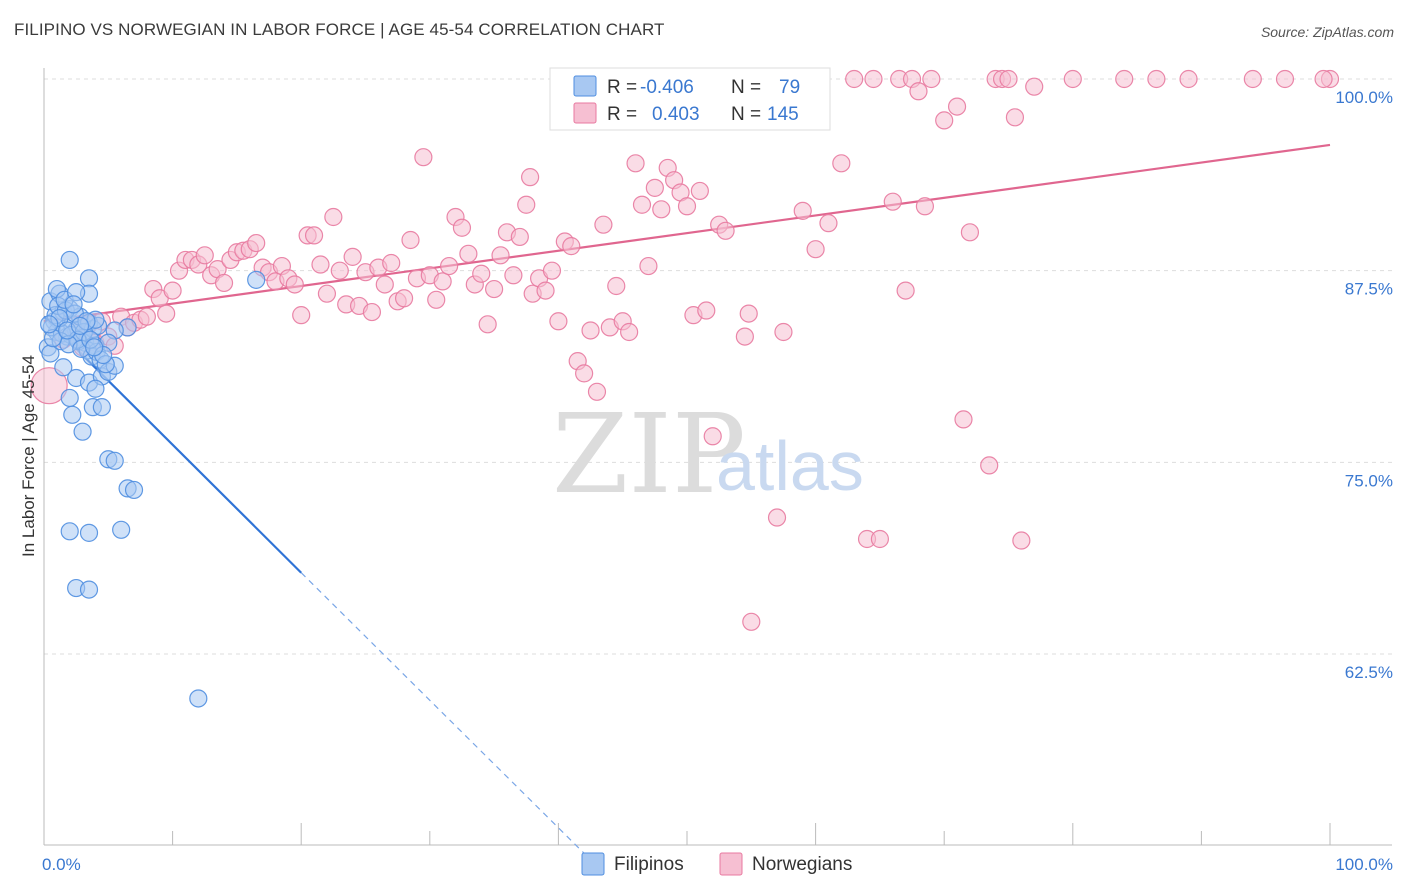 The height and width of the screenshot is (892, 1406). I want to click on stat-legend: R = -0.406 N = 79 R = 0.403 N = 145, so click(690, 99).